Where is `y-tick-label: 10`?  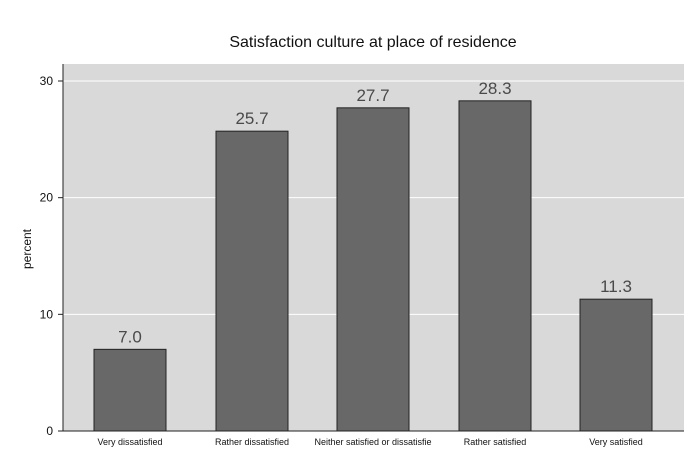 y-tick-label: 10 is located at coordinates (47, 314).